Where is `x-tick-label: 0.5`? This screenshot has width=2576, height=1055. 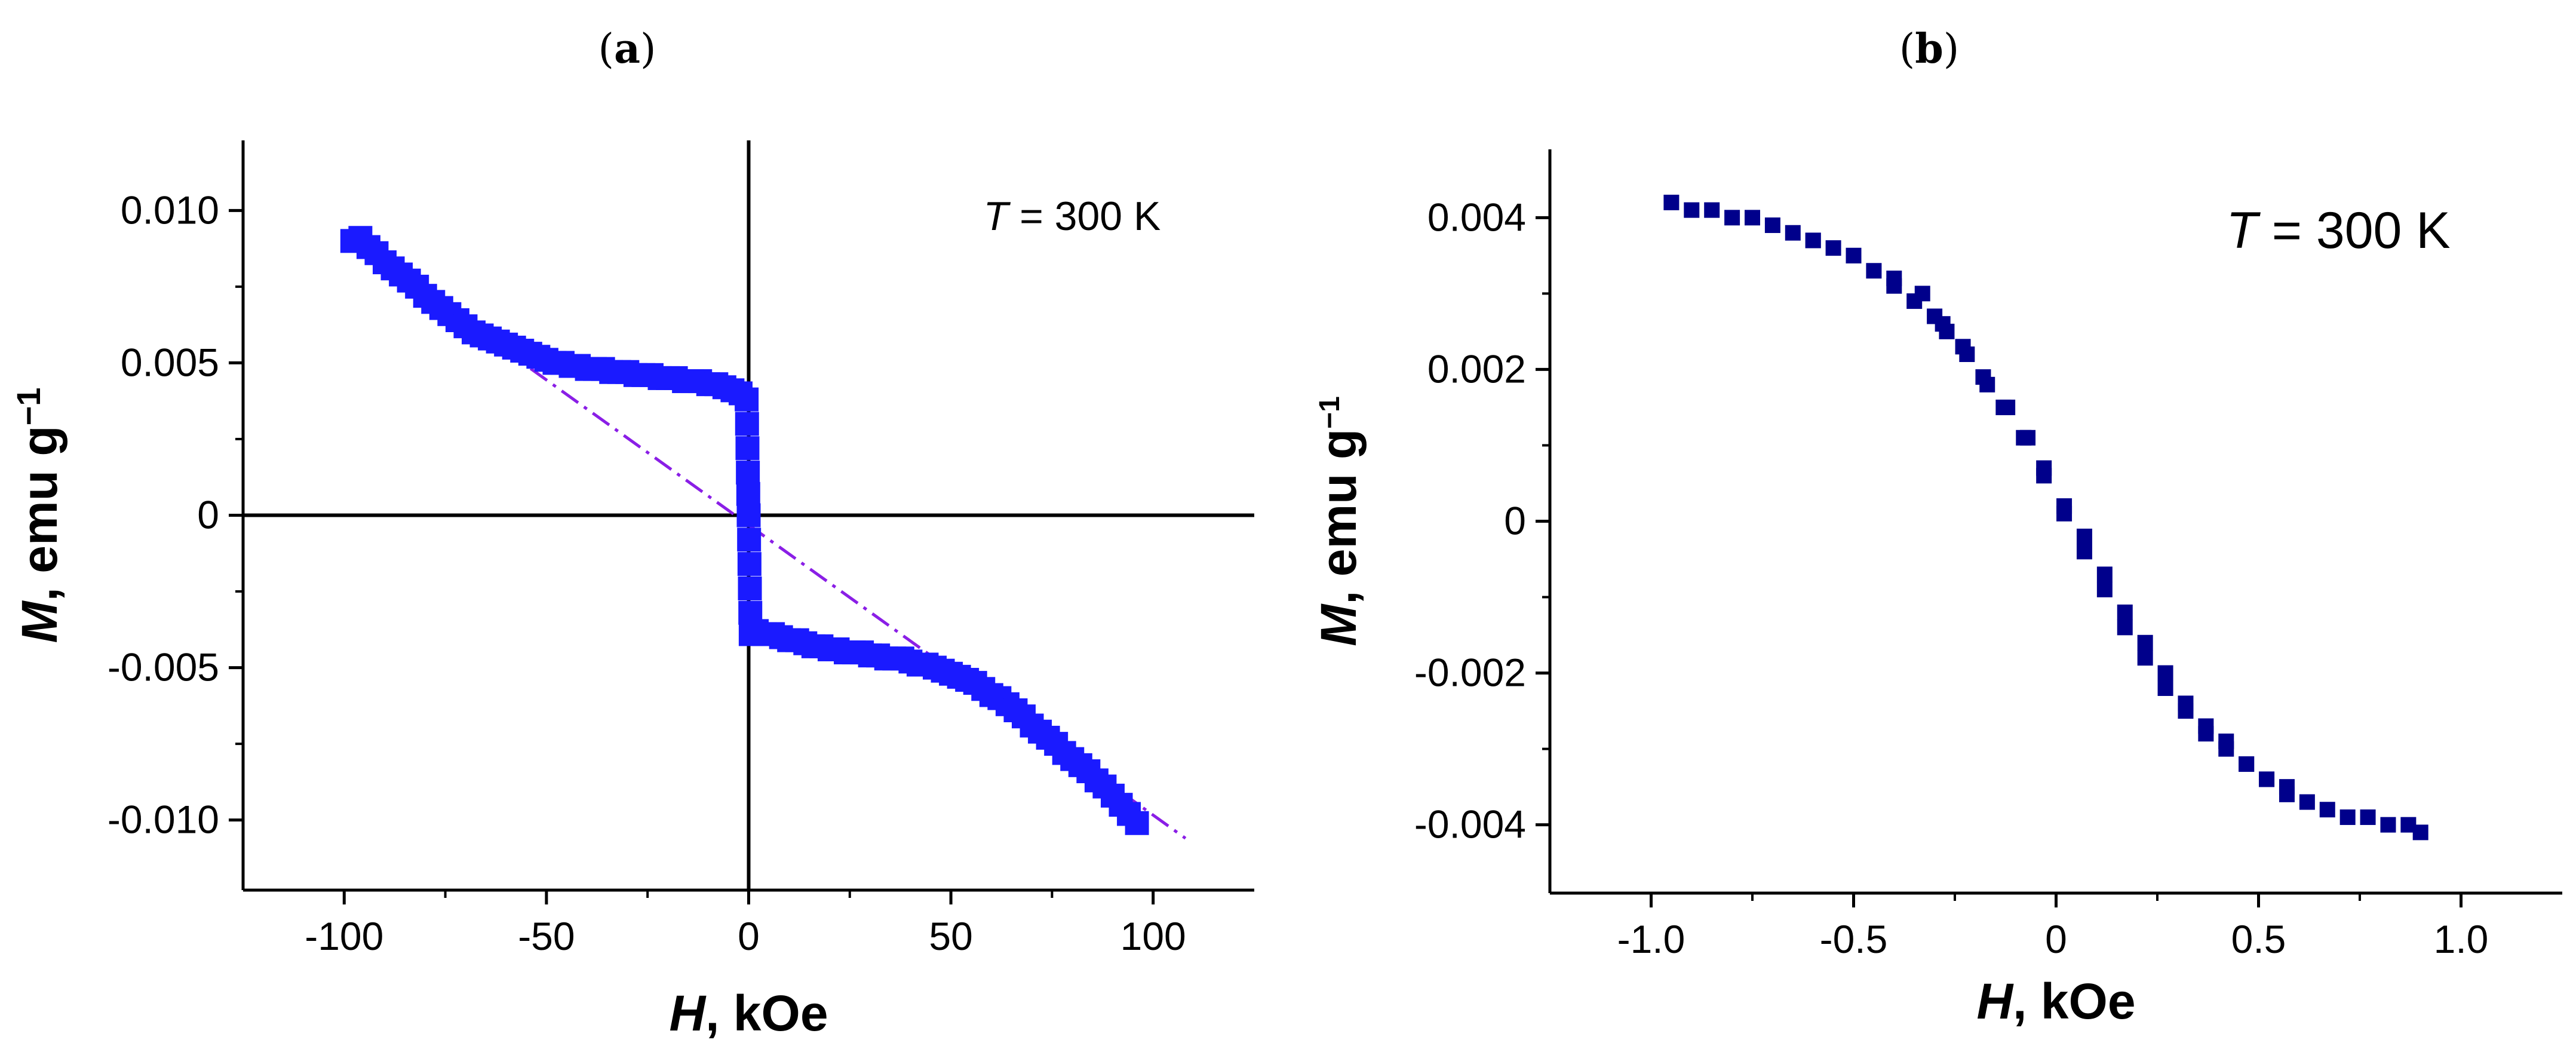 x-tick-label: 0.5 is located at coordinates (2258, 939).